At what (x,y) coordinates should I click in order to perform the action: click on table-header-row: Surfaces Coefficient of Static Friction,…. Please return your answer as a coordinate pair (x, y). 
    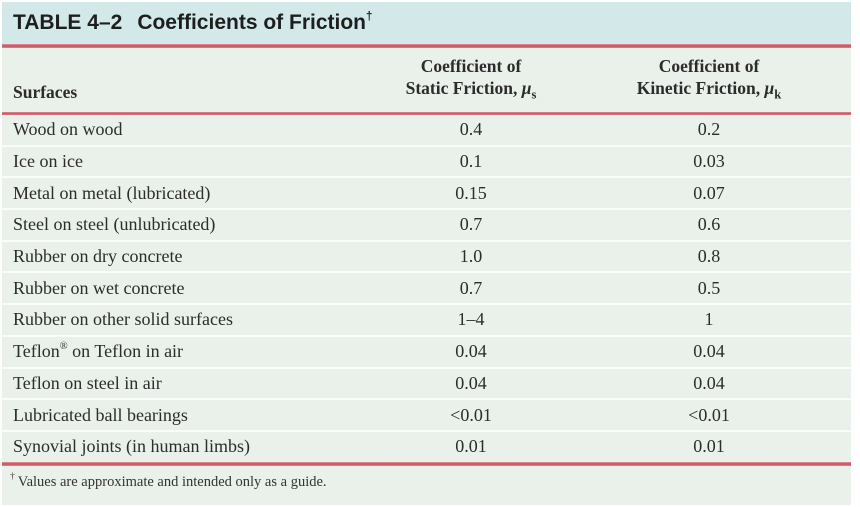
    Looking at the image, I should click on (426, 80).